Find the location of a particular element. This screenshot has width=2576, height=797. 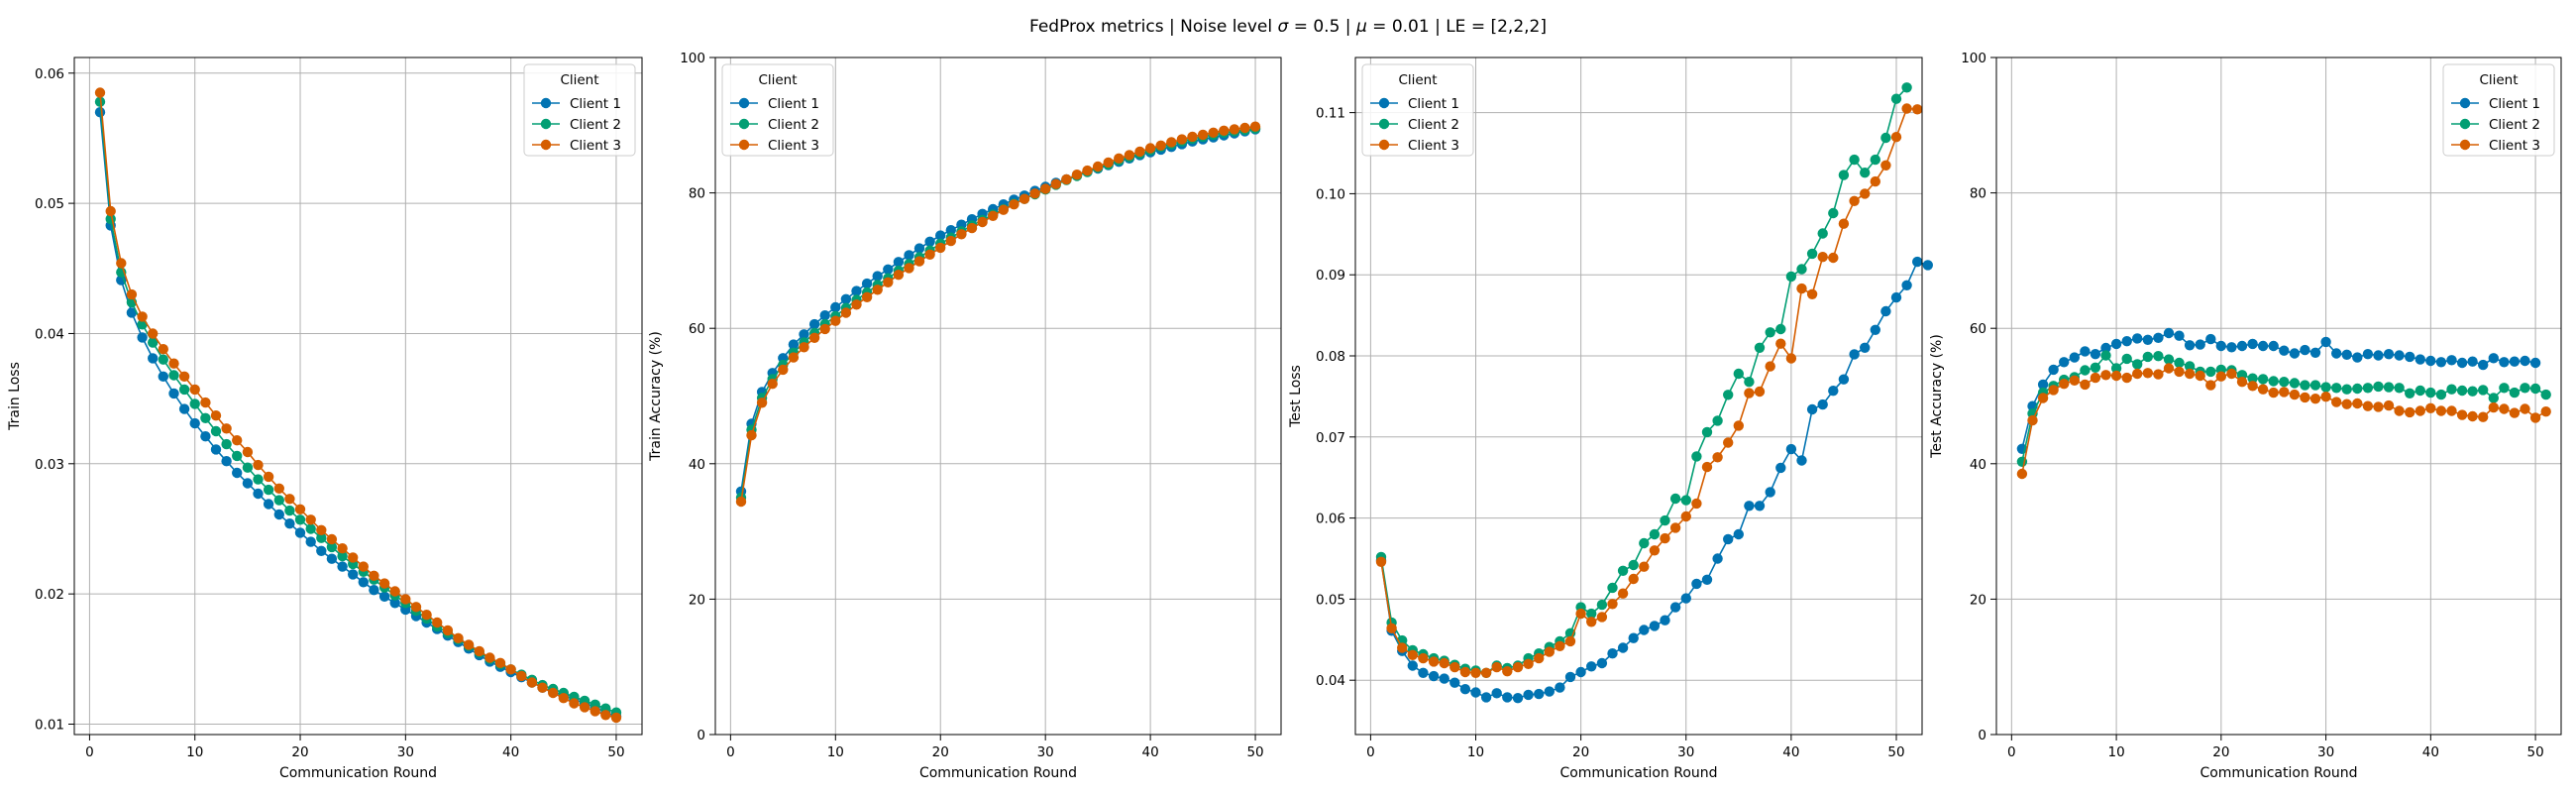

y-tick-label-0: 0 is located at coordinates (701, 735).